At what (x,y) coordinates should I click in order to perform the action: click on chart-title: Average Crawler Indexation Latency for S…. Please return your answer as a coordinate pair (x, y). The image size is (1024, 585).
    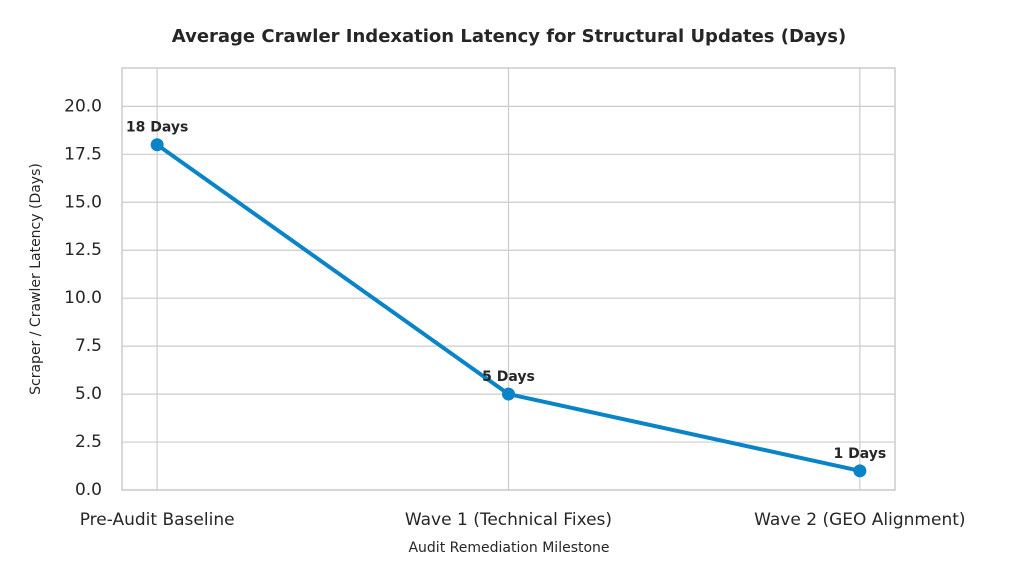
    Looking at the image, I should click on (509, 36).